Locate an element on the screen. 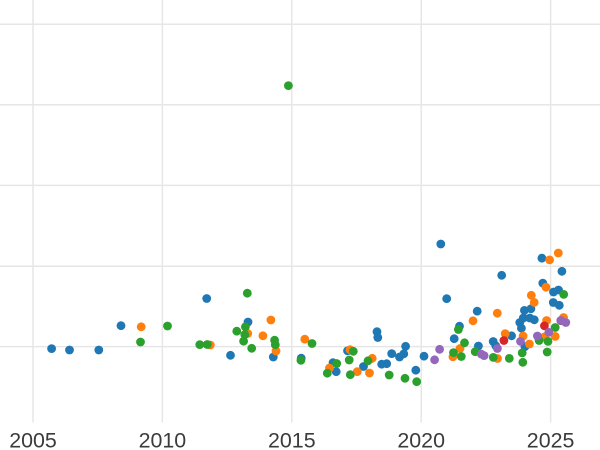  svg-text: 2015 is located at coordinates (292, 439).